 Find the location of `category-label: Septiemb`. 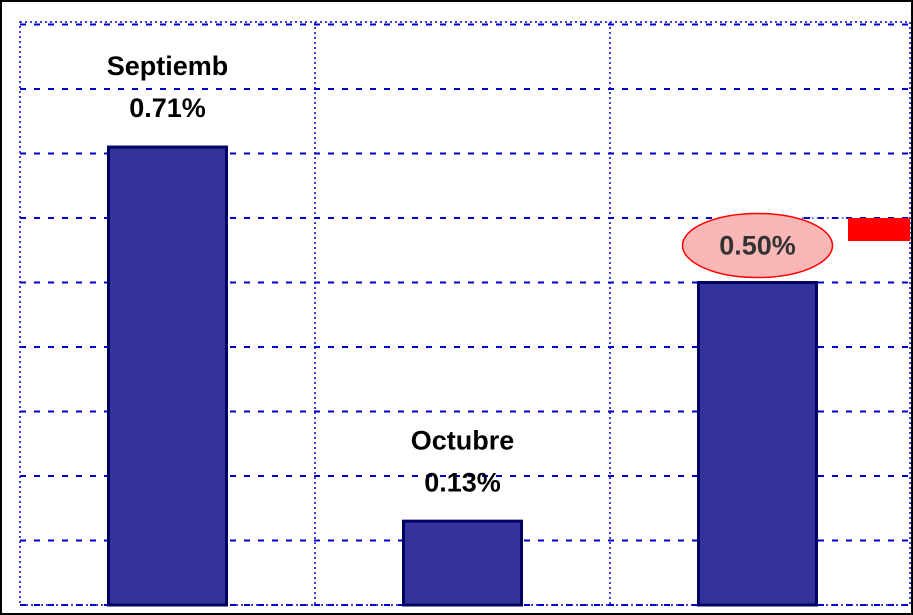

category-label: Septiemb is located at coordinates (168, 66).